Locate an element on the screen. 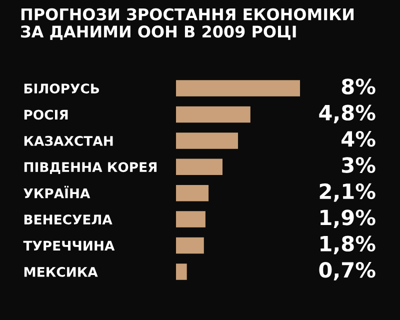 This screenshot has height=320, width=400. y-tick-label: РОСІЯ is located at coordinates (46, 115).